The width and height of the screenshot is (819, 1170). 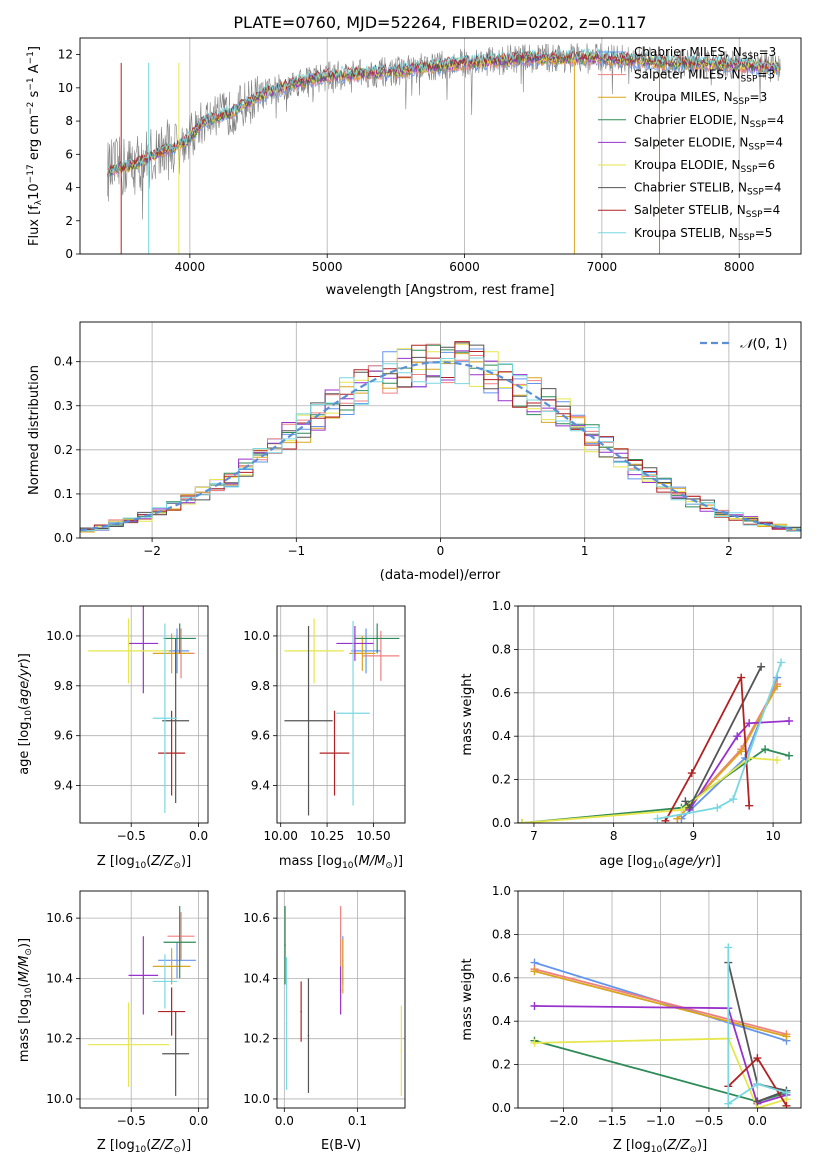 What do you see at coordinates (656, 740) in the screenshot?
I see `plot-area-weight-age` at bounding box center [656, 740].